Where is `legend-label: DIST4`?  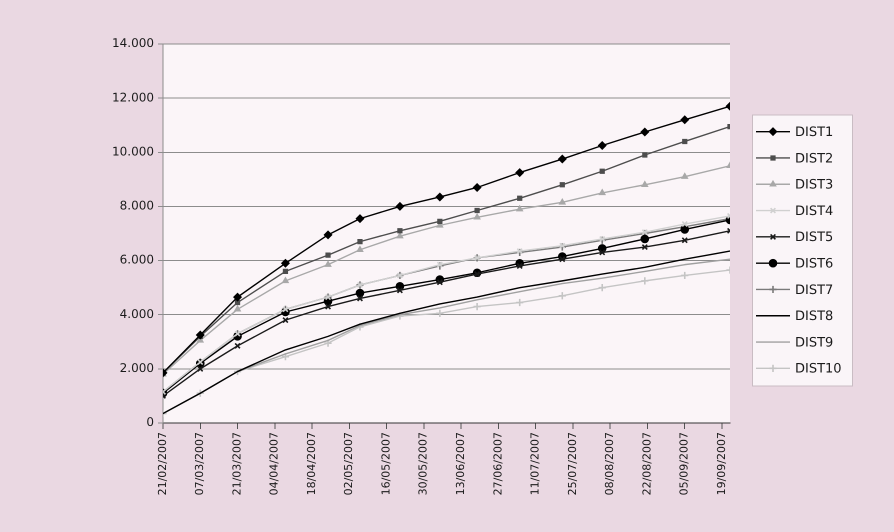 legend-label: DIST4 is located at coordinates (814, 211).